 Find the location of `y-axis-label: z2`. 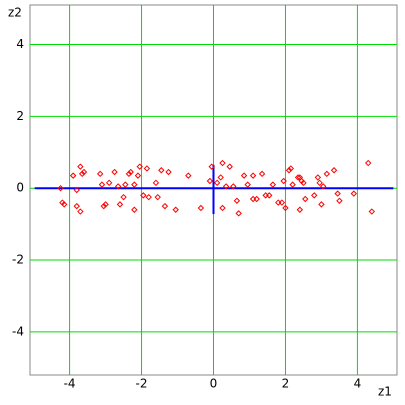

y-axis-label: z2 is located at coordinates (15, 13).